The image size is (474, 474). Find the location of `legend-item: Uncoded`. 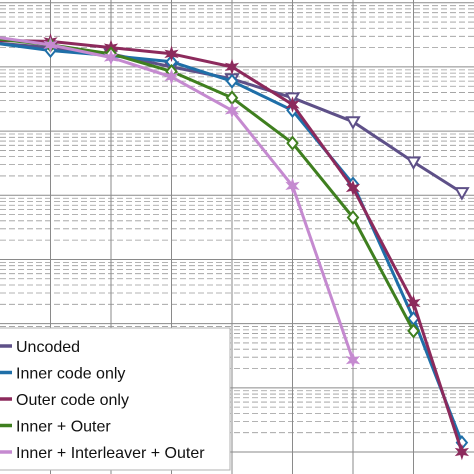

legend-item: Uncoded is located at coordinates (40, 347).